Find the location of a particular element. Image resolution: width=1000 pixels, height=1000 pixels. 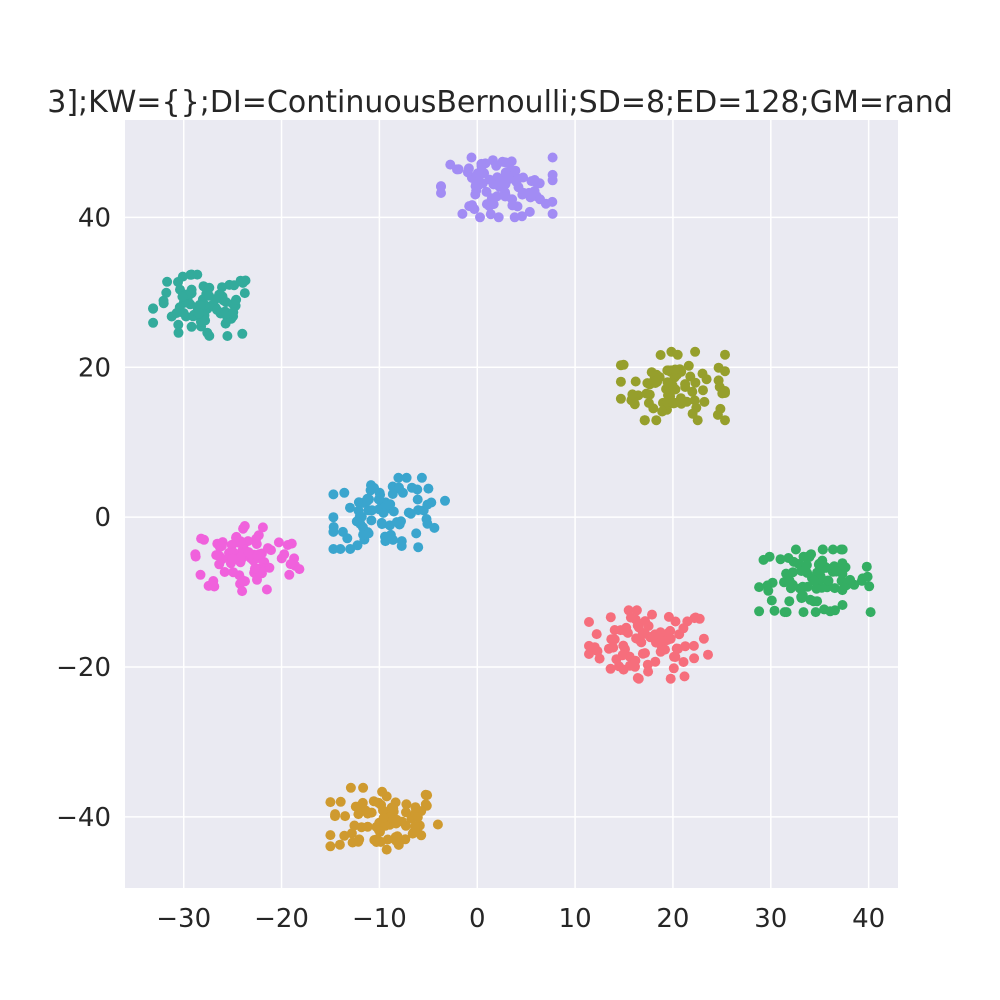

x-axis-ticks: −30 −20 −10 0 10 20 30 40 is located at coordinates (520, 919).